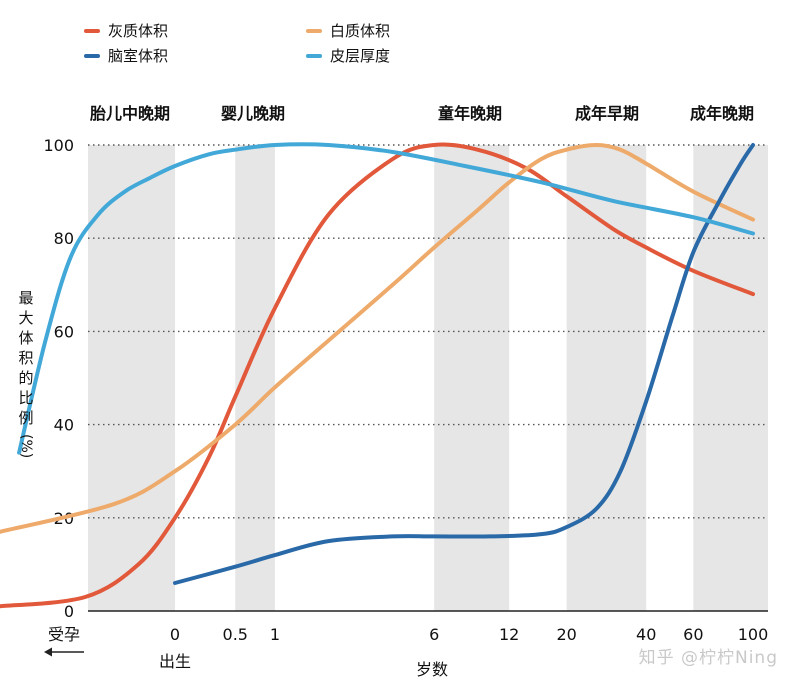 The width and height of the screenshot is (800, 690). What do you see at coordinates (138, 31) in the screenshot?
I see `legend-label: 灰质体积` at bounding box center [138, 31].